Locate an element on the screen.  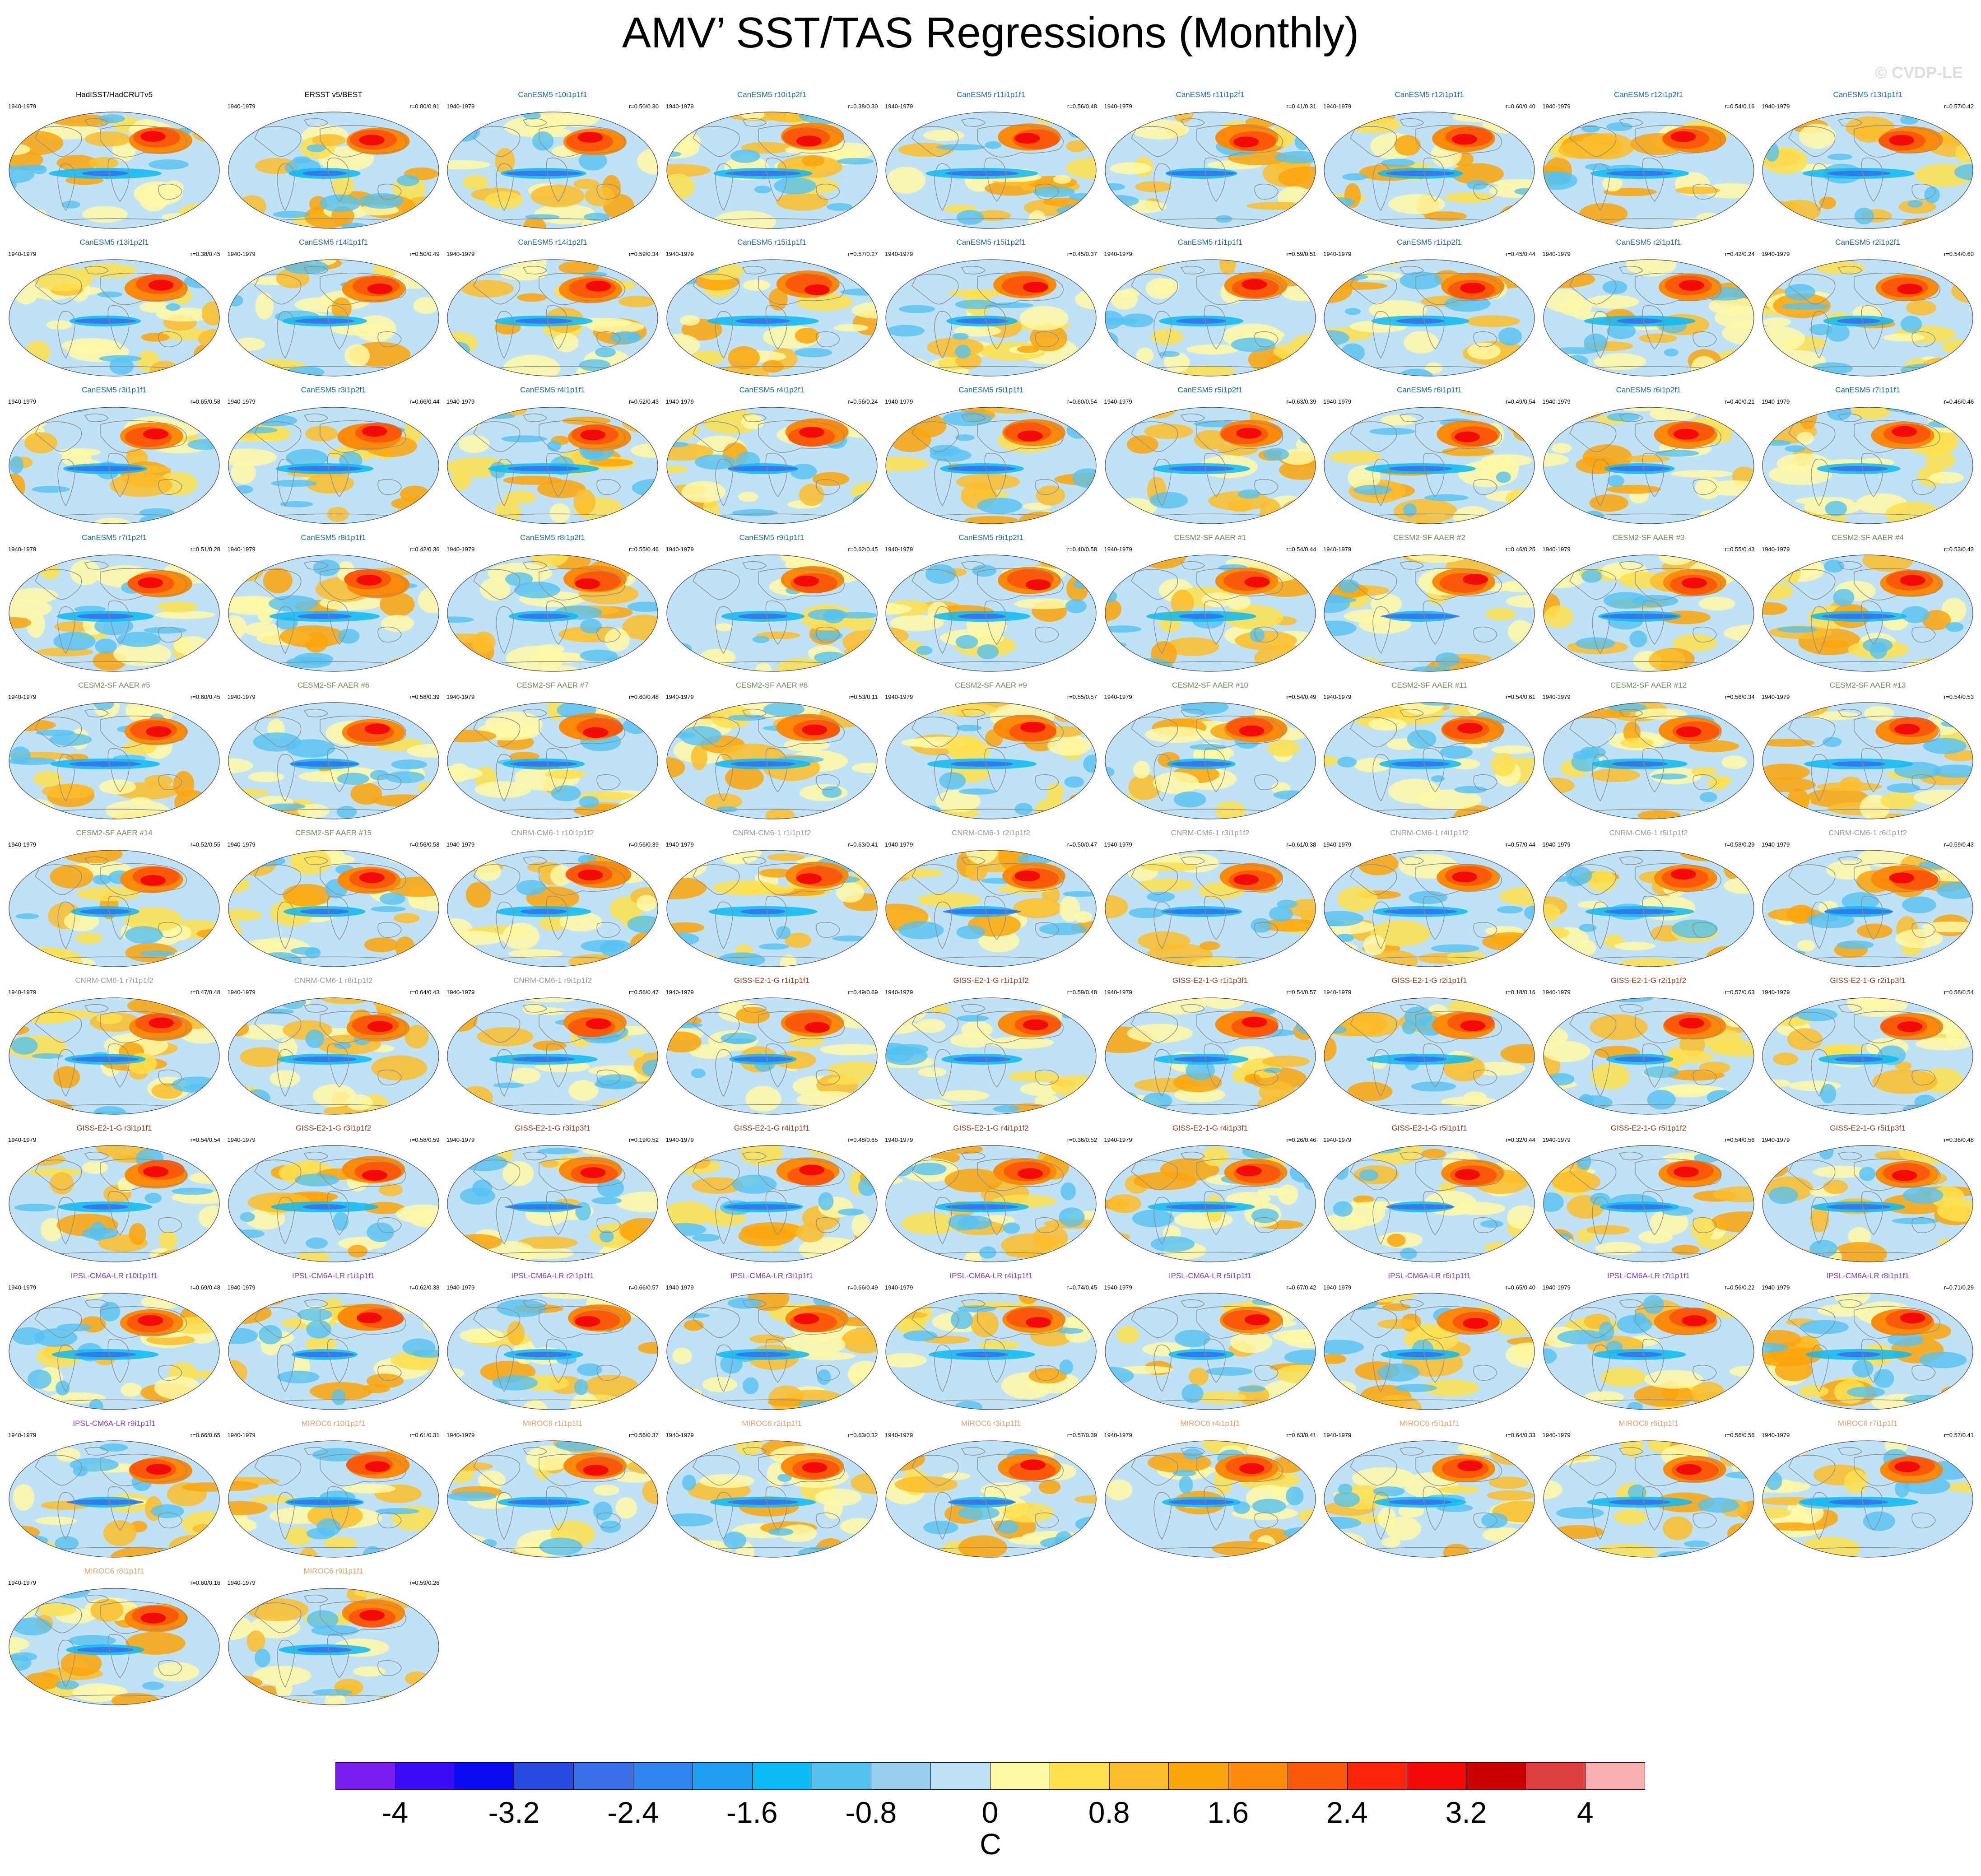
watermark: © CVDP-LE is located at coordinates (1919, 72).